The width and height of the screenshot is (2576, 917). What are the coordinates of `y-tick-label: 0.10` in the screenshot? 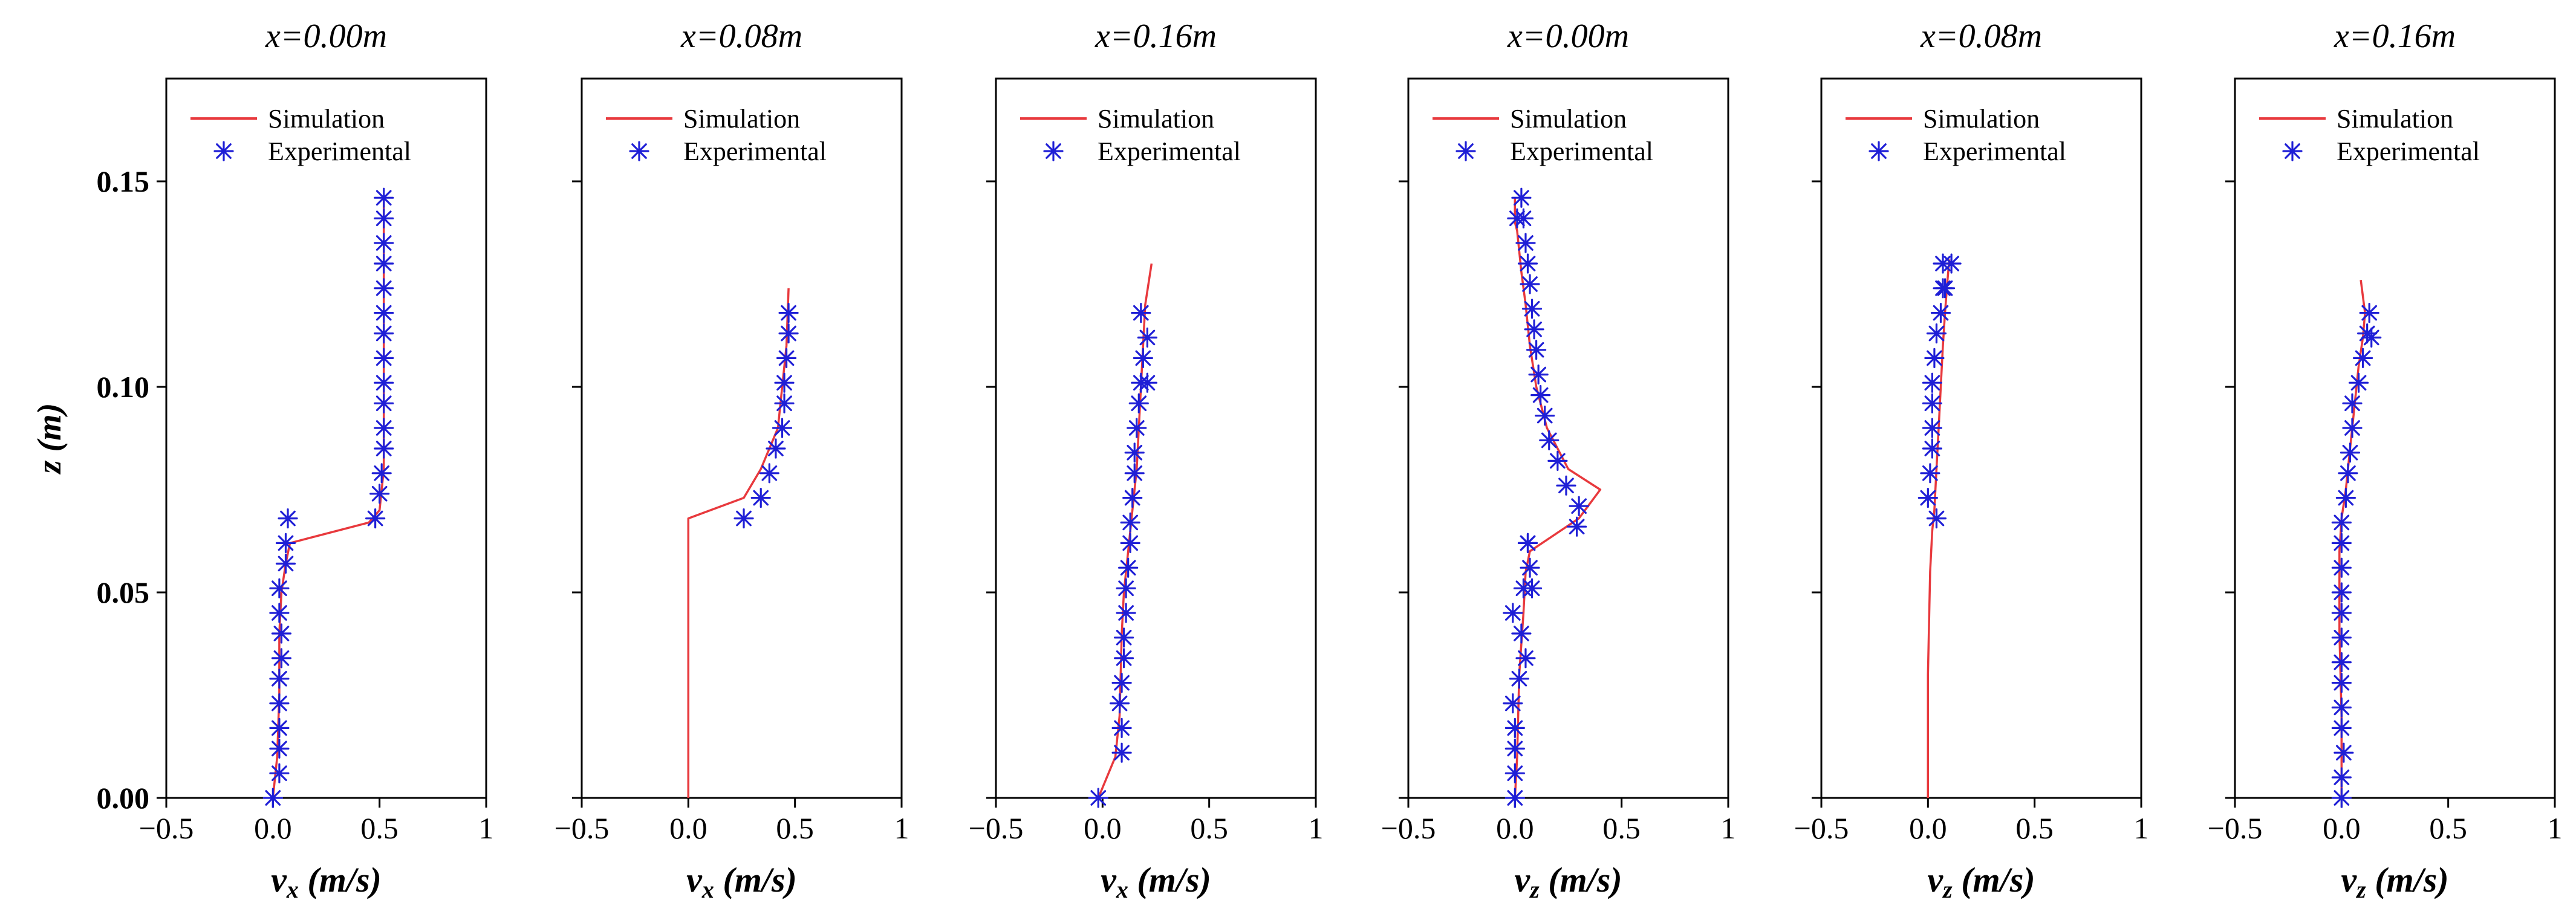 It's located at (124, 387).